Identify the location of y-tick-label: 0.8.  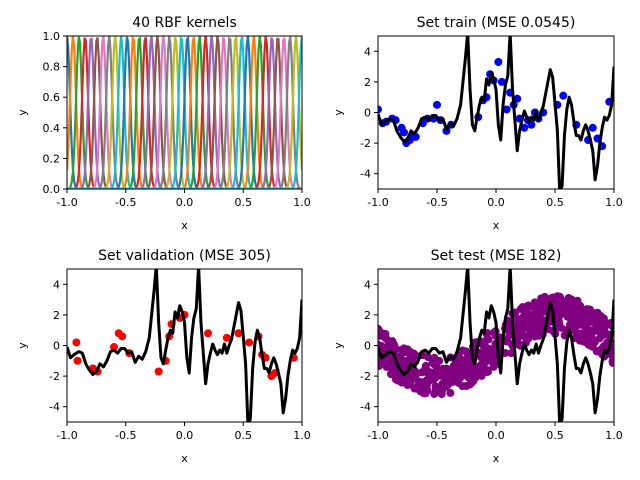
(52, 67).